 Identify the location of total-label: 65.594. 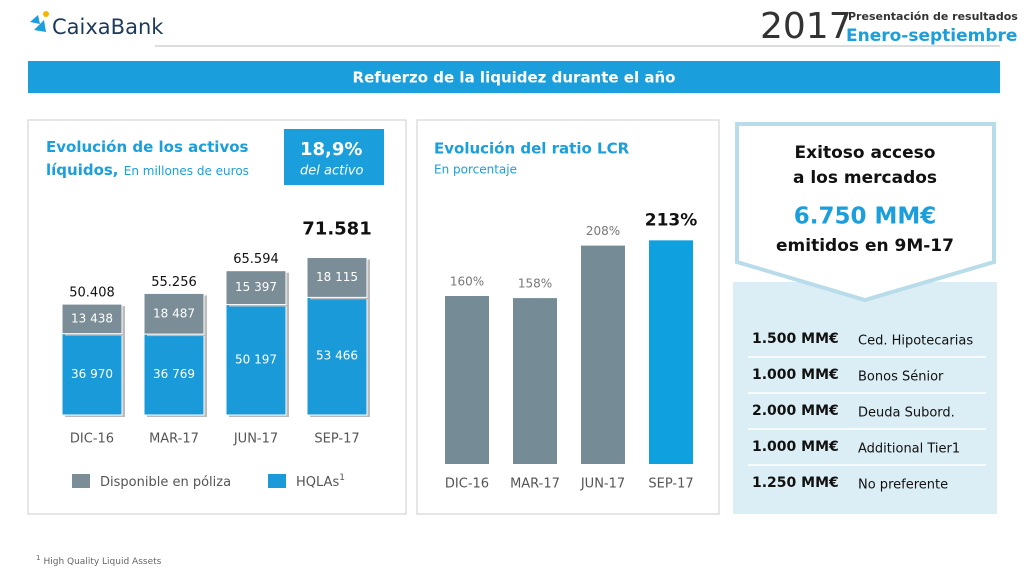
(256, 259).